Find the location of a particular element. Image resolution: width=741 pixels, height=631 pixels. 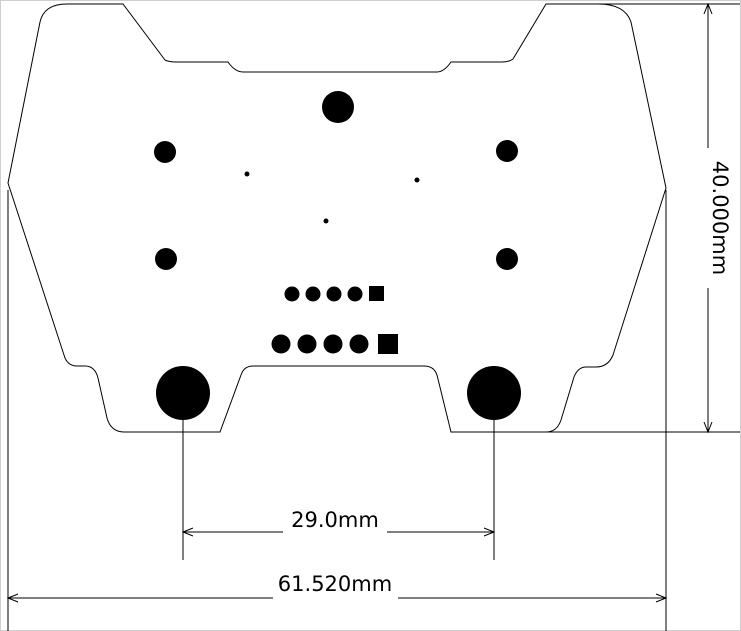

mount-hole-bottom-right is located at coordinates (507, 259).